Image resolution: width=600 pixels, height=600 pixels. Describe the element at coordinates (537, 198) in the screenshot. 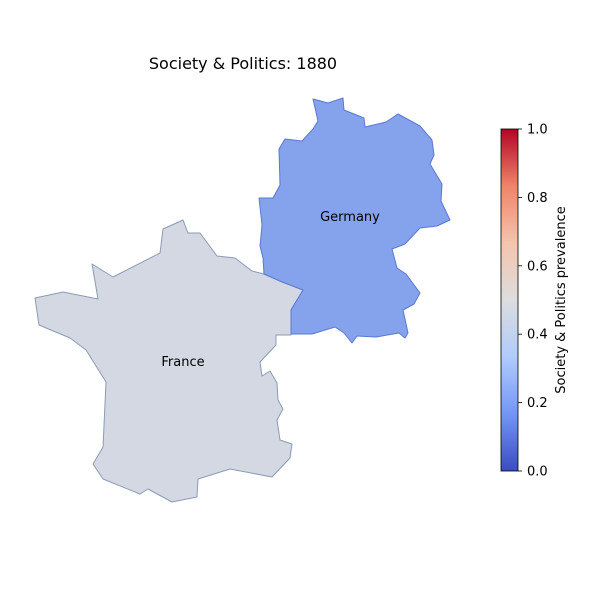

I see `colorbar-tick-label: 0.8` at that location.